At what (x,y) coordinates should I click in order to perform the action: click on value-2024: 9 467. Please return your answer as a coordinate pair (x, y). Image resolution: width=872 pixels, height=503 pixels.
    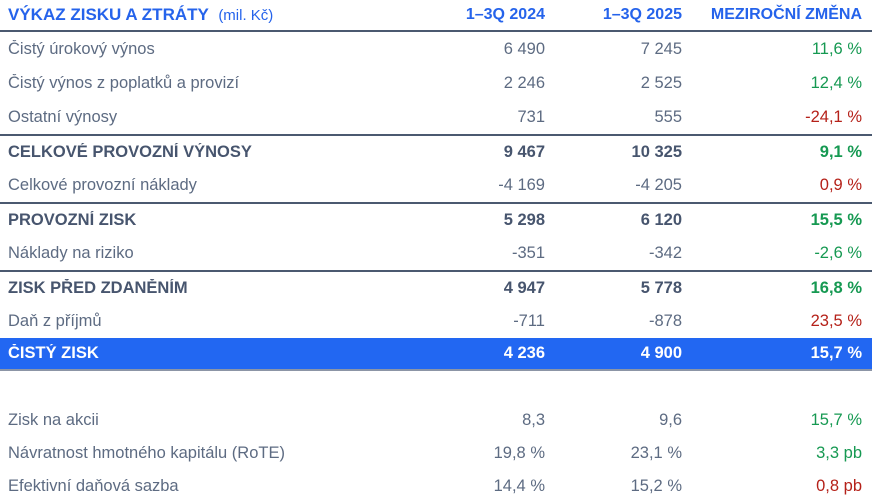
    Looking at the image, I should click on (524, 151).